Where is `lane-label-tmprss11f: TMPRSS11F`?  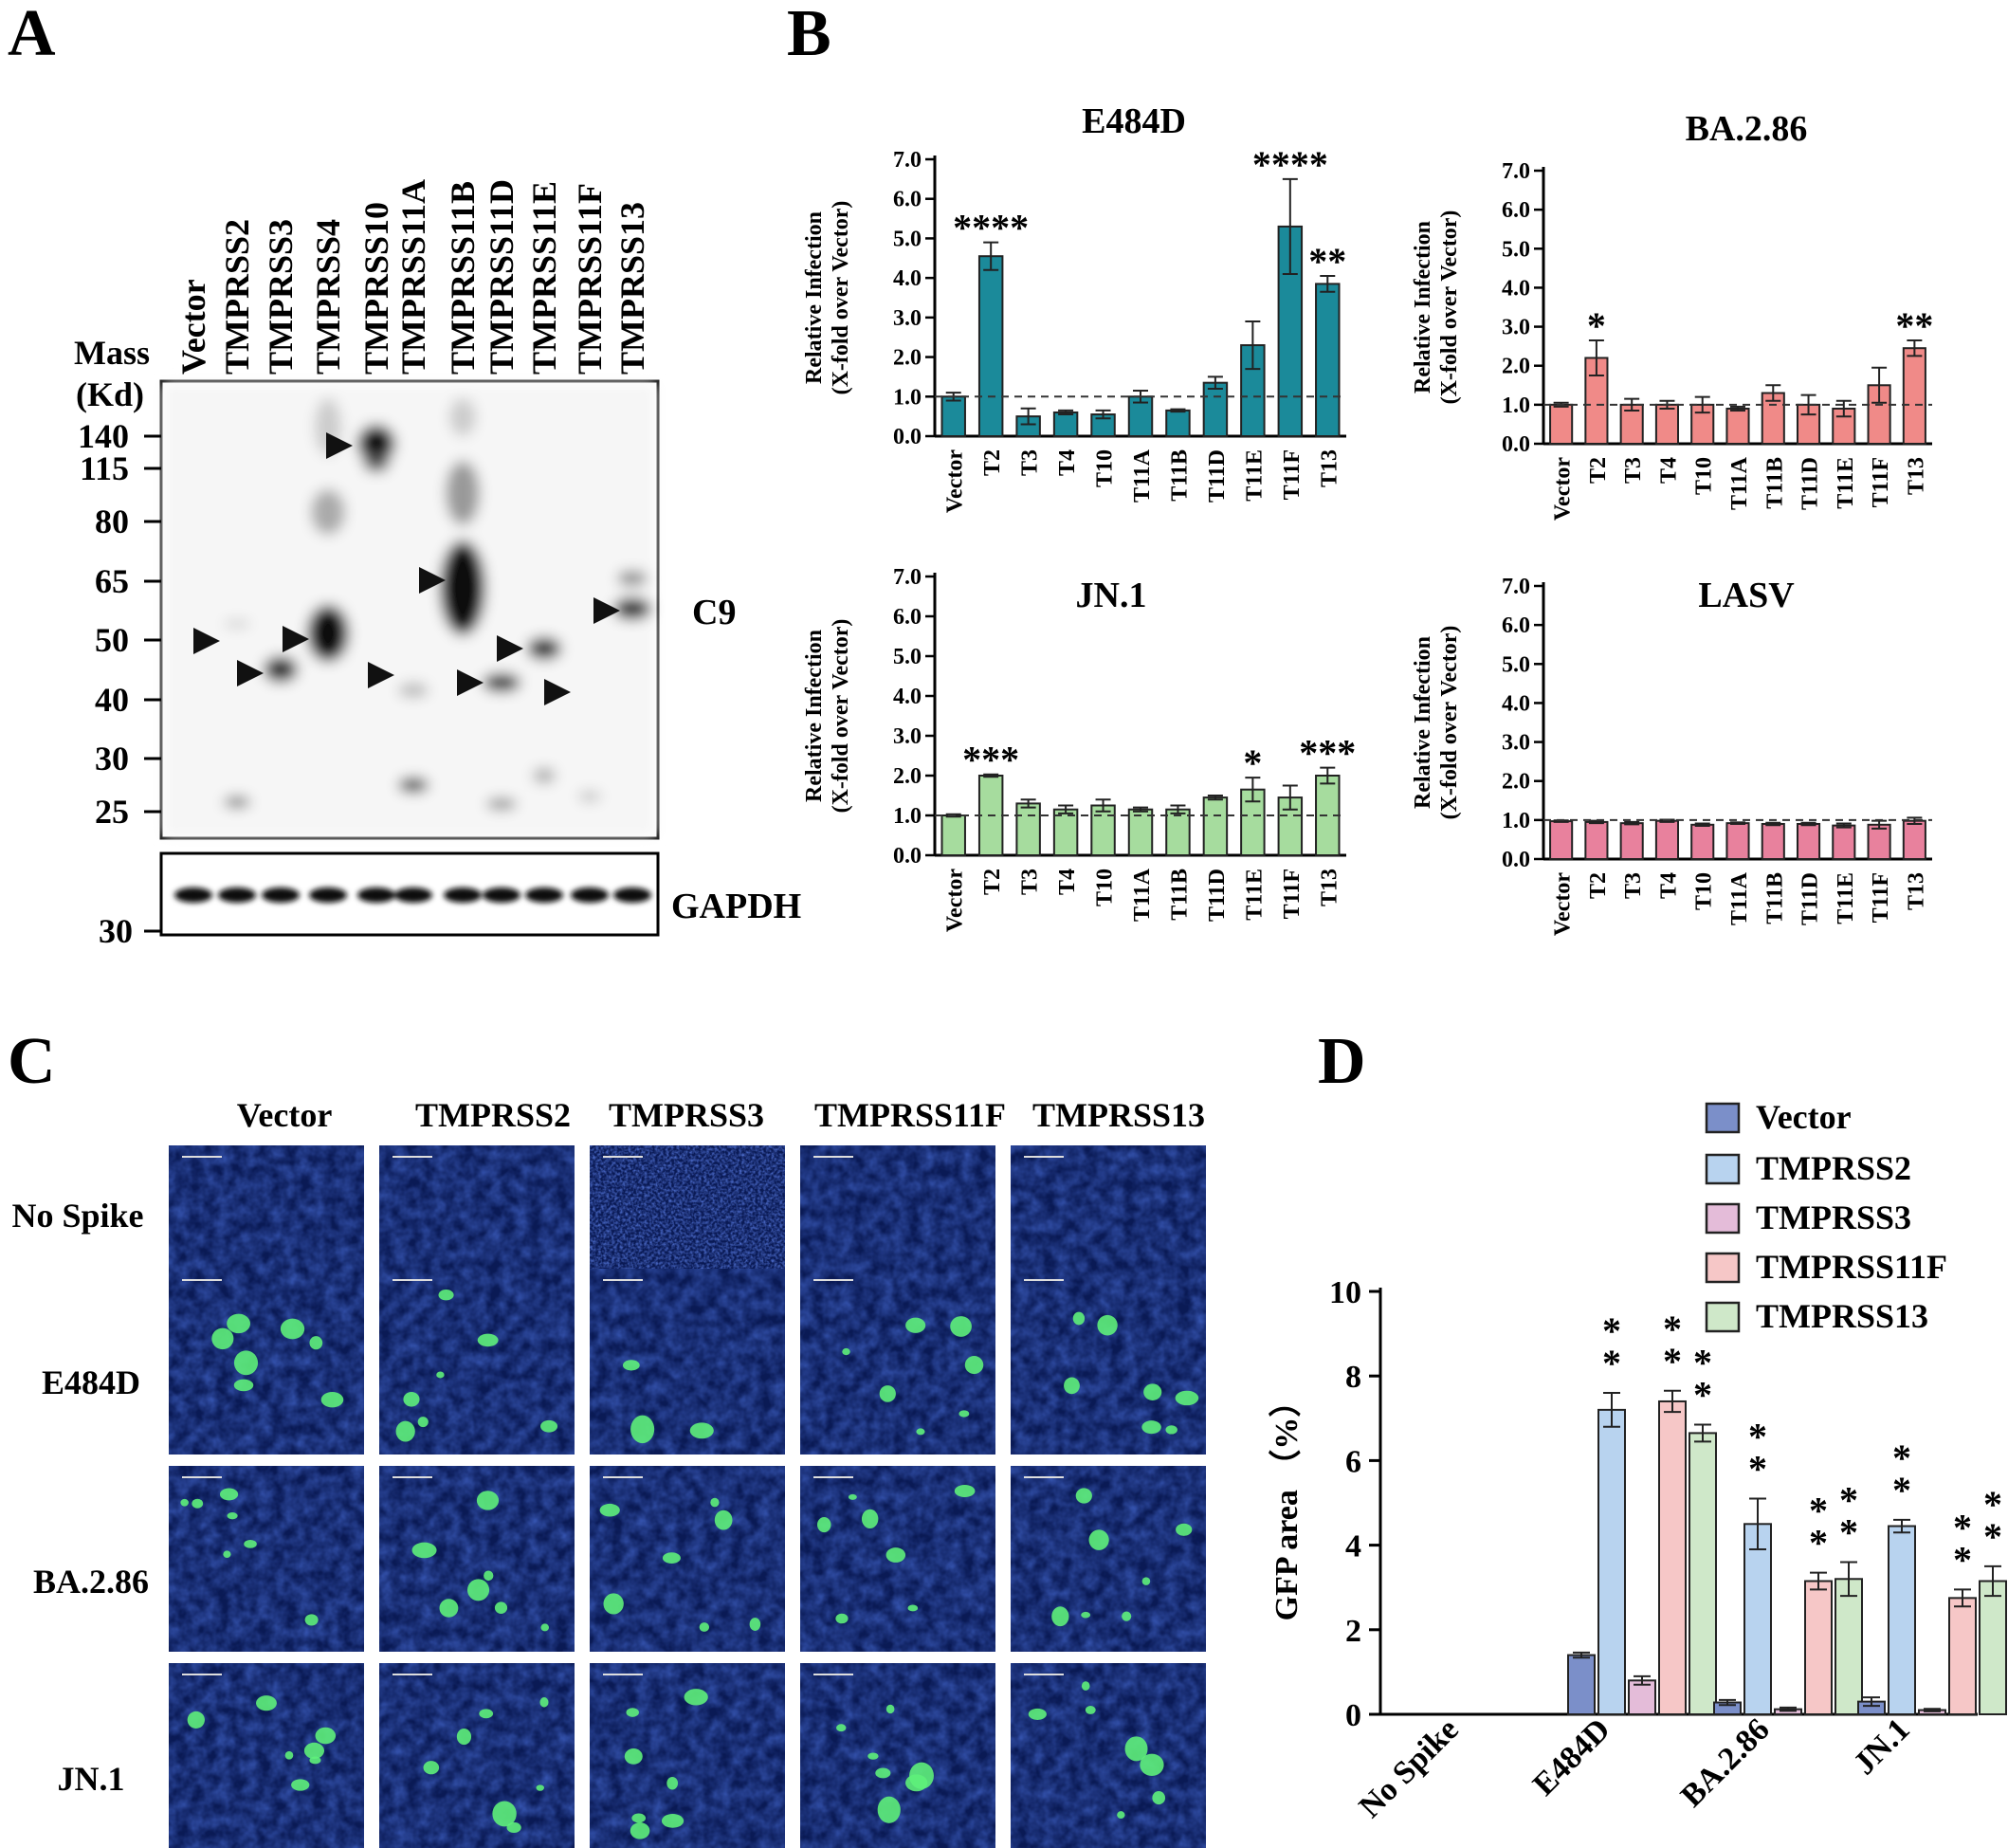 lane-label-tmprss11f: TMPRSS11F is located at coordinates (590, 279).